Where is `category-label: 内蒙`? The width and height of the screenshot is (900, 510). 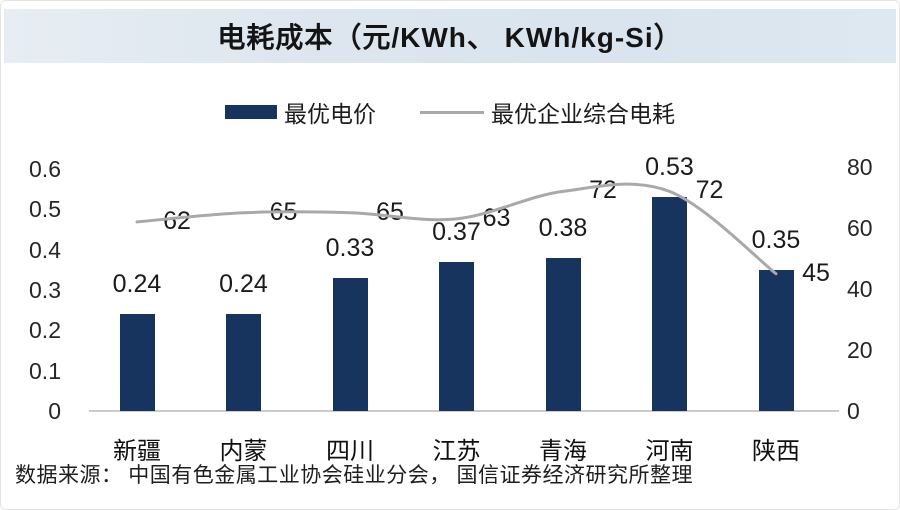
category-label: 内蒙 is located at coordinates (243, 452).